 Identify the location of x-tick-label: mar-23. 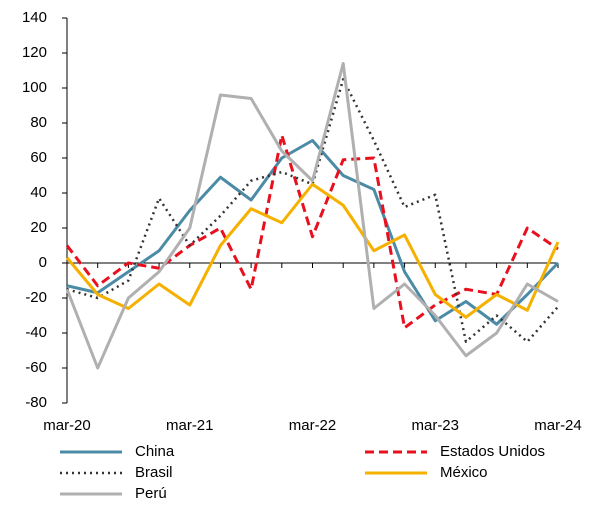
(435, 425).